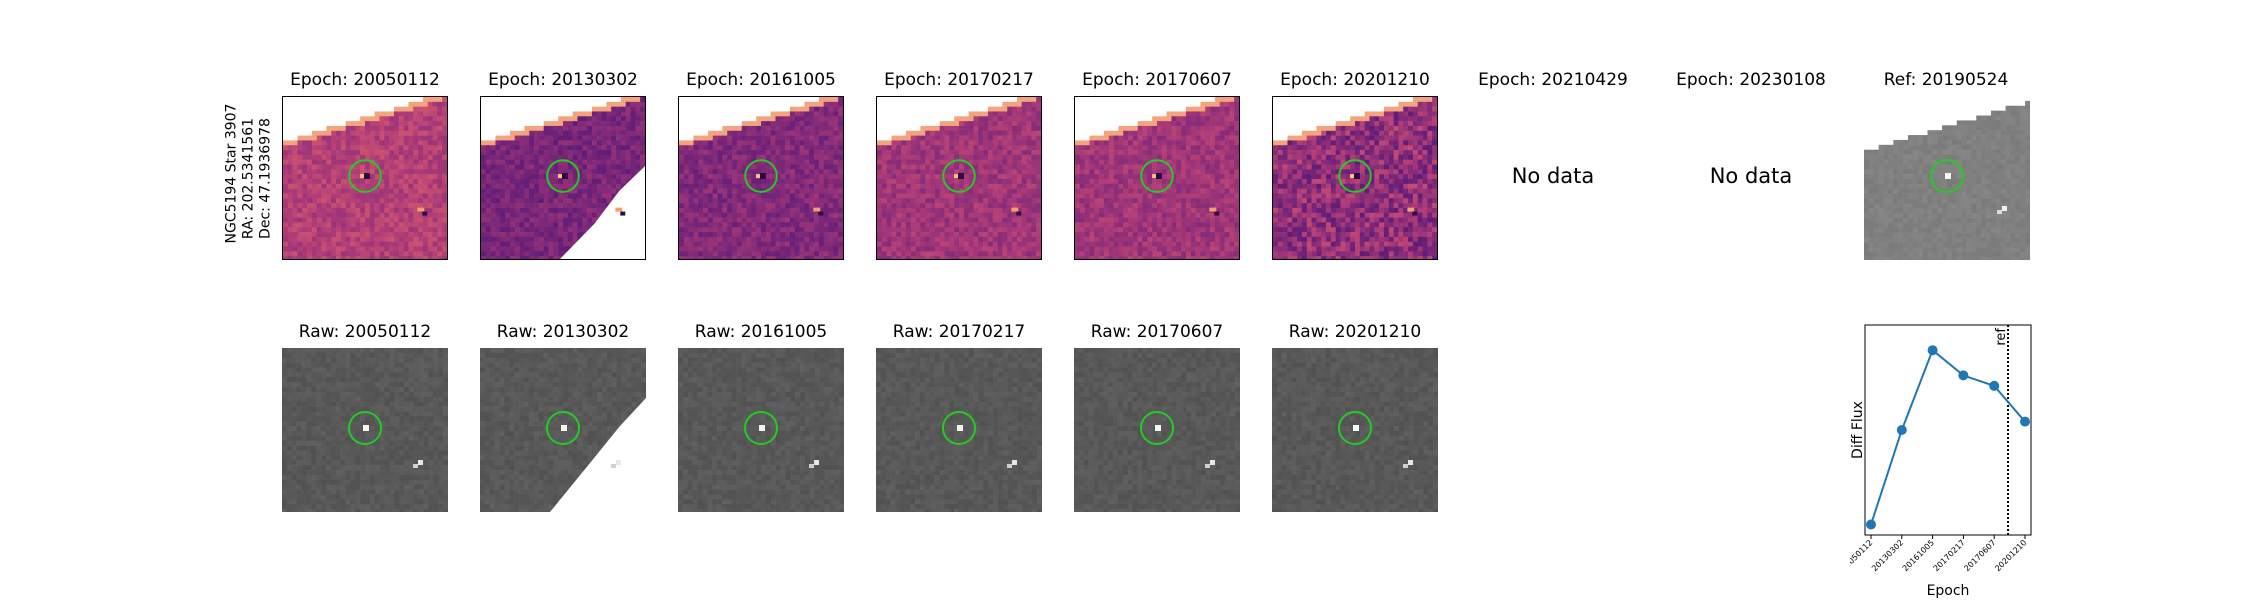 Image resolution: width=2250 pixels, height=600 pixels. What do you see at coordinates (1157, 332) in the screenshot?
I see `raw-panel-title: Raw: 20170607` at bounding box center [1157, 332].